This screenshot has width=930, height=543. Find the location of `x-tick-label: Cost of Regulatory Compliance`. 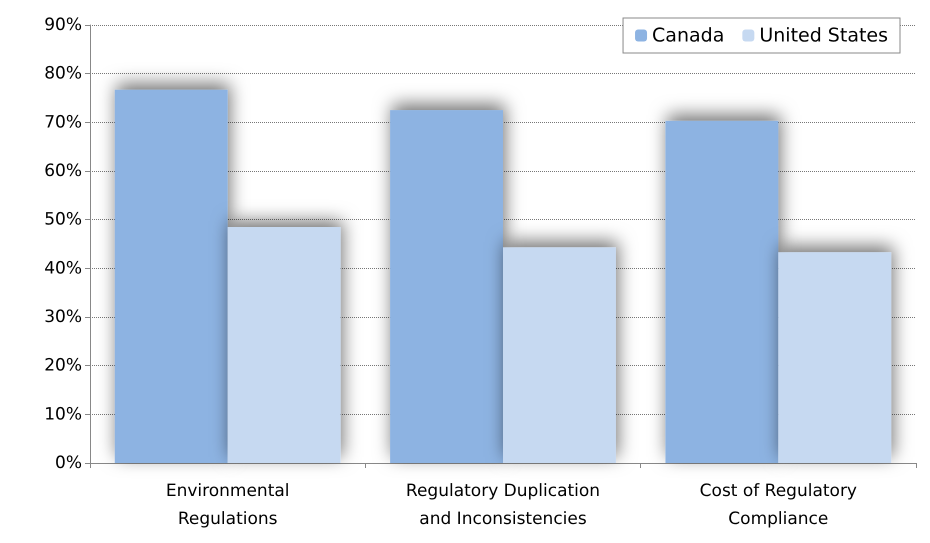

x-tick-label: Cost of Regulatory Compliance is located at coordinates (778, 505).